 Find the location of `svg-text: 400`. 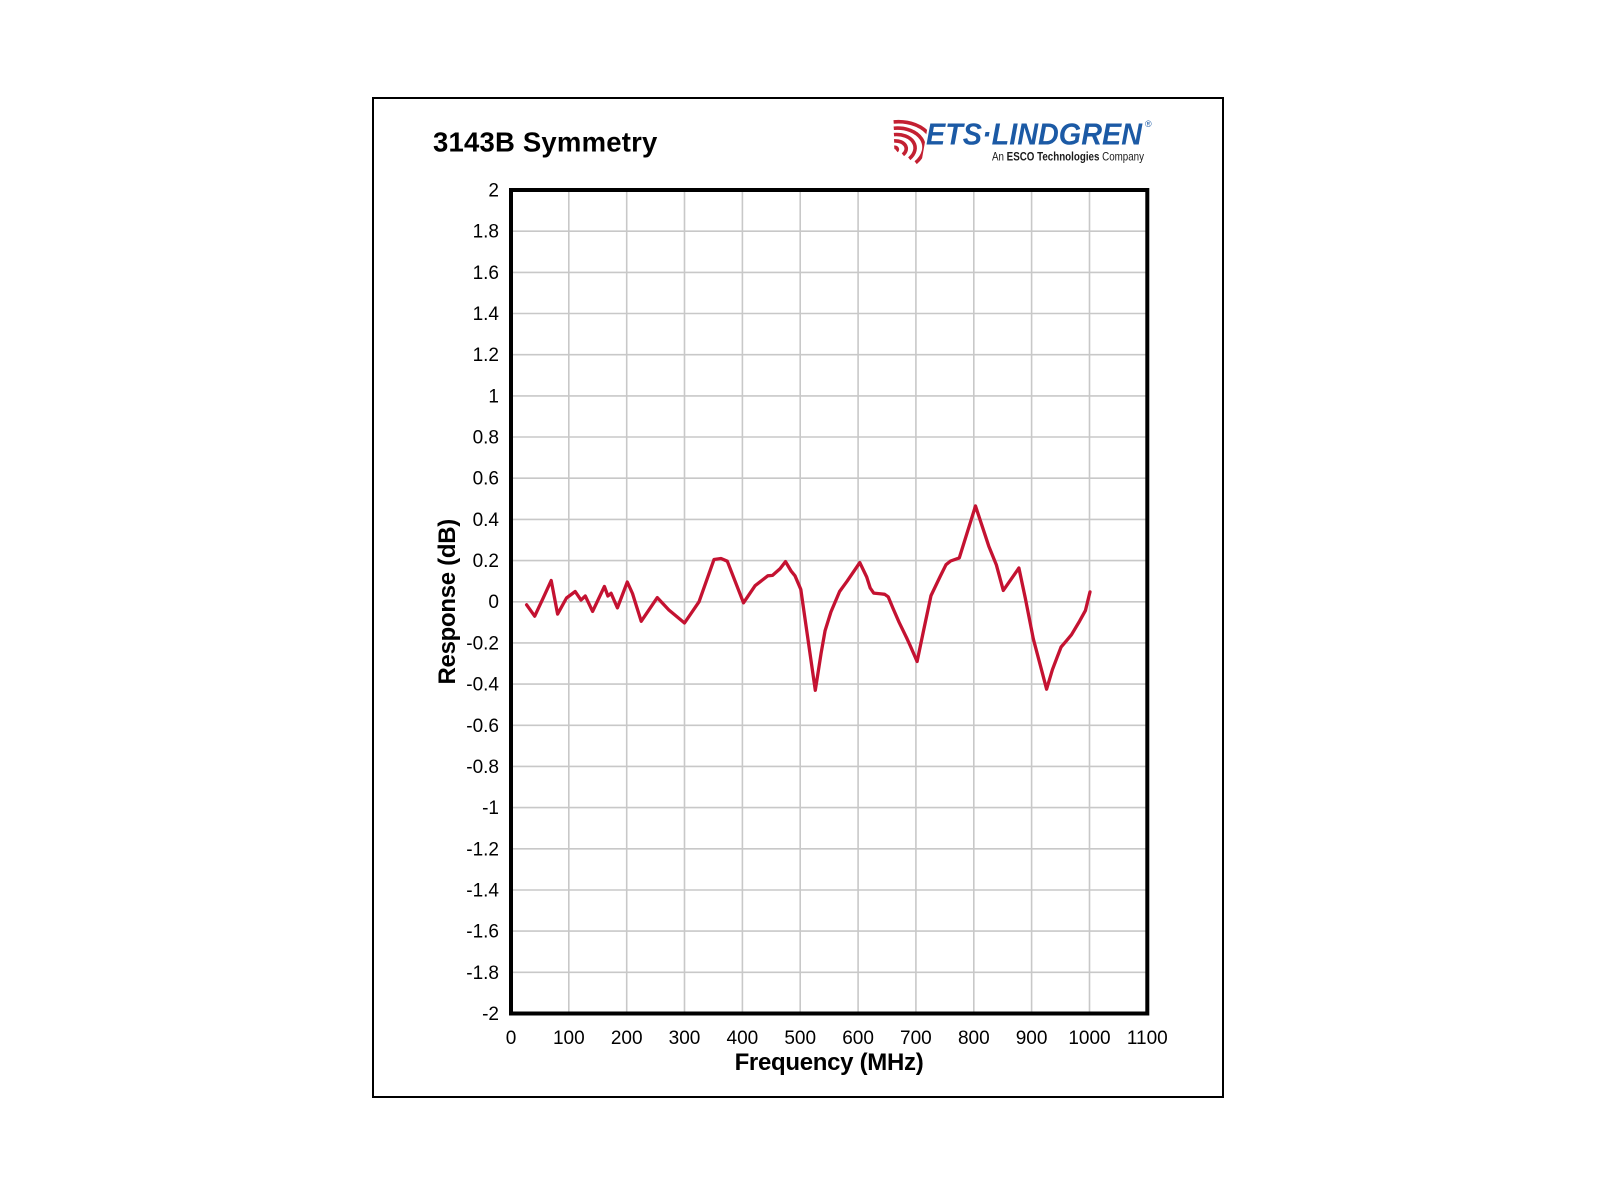

svg-text: 400 is located at coordinates (743, 1038).